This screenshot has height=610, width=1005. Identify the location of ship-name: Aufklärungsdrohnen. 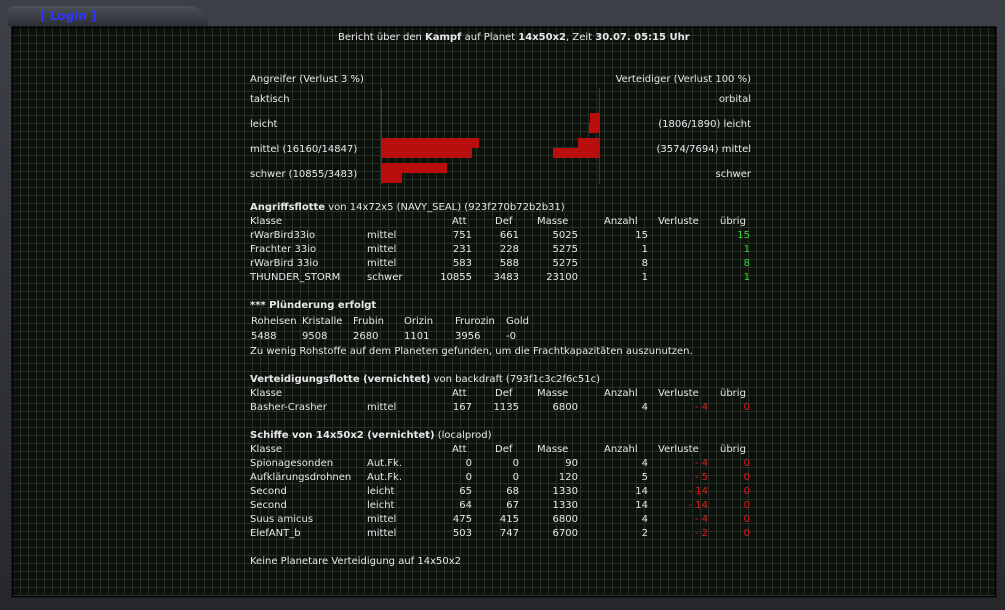
(301, 477).